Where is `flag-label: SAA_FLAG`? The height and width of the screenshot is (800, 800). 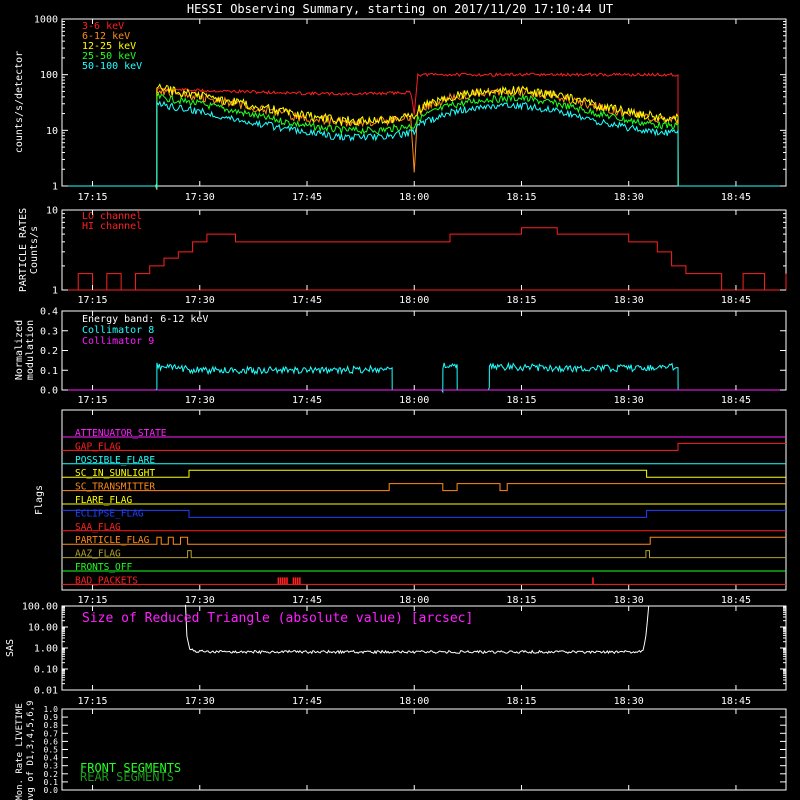
flag-label: SAA_FLAG is located at coordinates (98, 527).